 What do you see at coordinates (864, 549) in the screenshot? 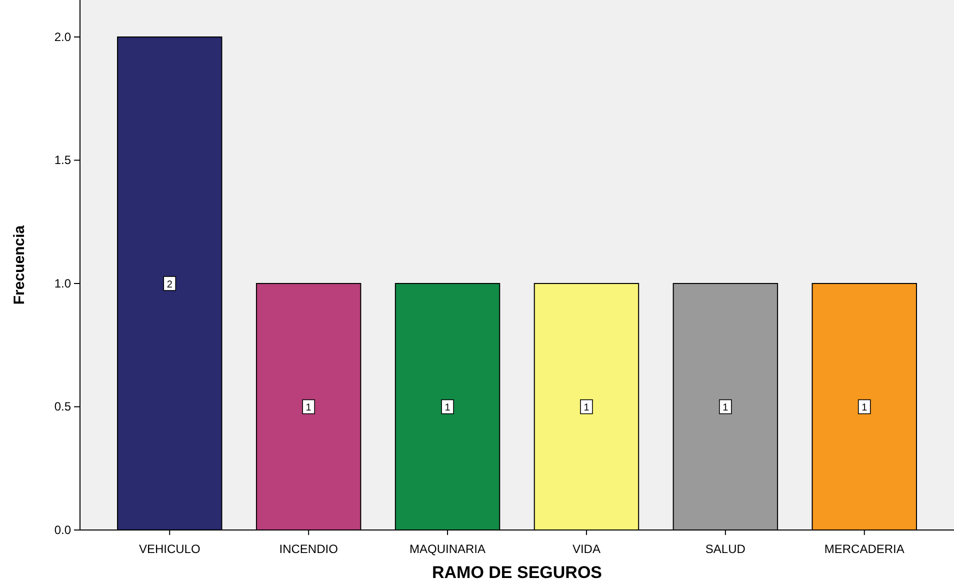
I see `x-tick-label: MERCADERIA` at bounding box center [864, 549].